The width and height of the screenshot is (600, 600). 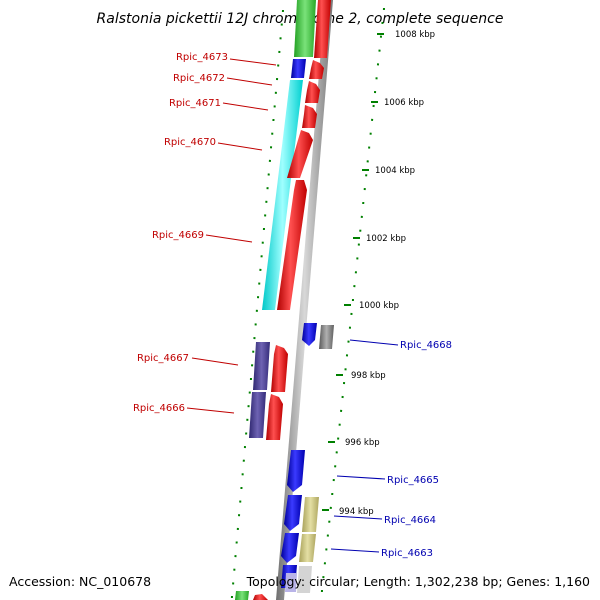 What do you see at coordinates (242, 595) in the screenshot?
I see `feature-green-bottom` at bounding box center [242, 595].